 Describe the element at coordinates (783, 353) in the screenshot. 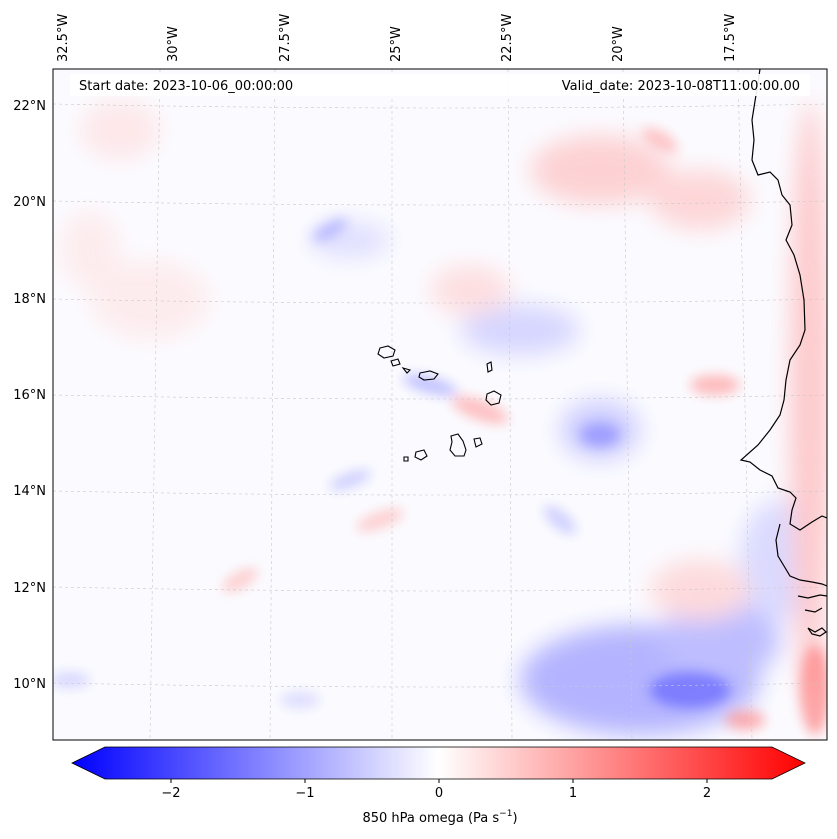

I see `coastline` at that location.